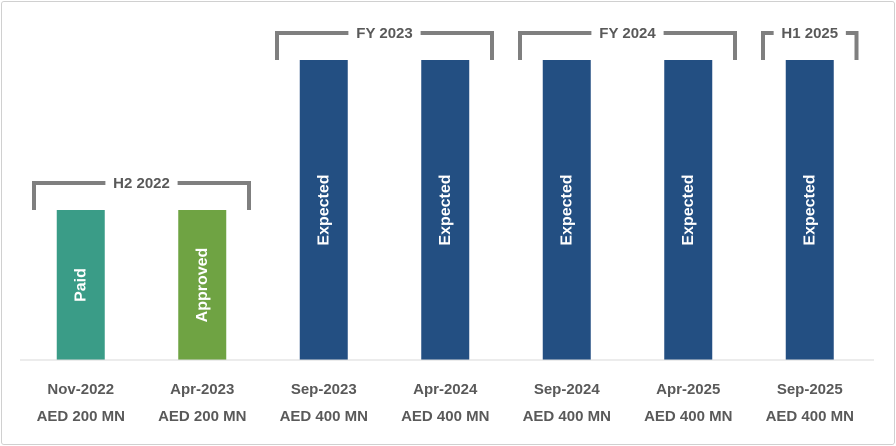 This screenshot has height=446, width=896. I want to click on period-label: FY 2023, so click(384, 33).